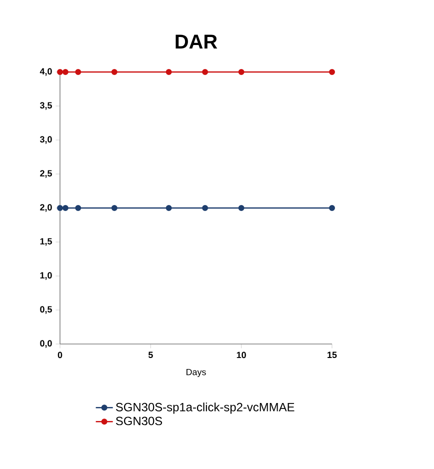 Image resolution: width=434 pixels, height=469 pixels. What do you see at coordinates (46, 208) in the screenshot?
I see `y-tick-label: 2,0` at bounding box center [46, 208].